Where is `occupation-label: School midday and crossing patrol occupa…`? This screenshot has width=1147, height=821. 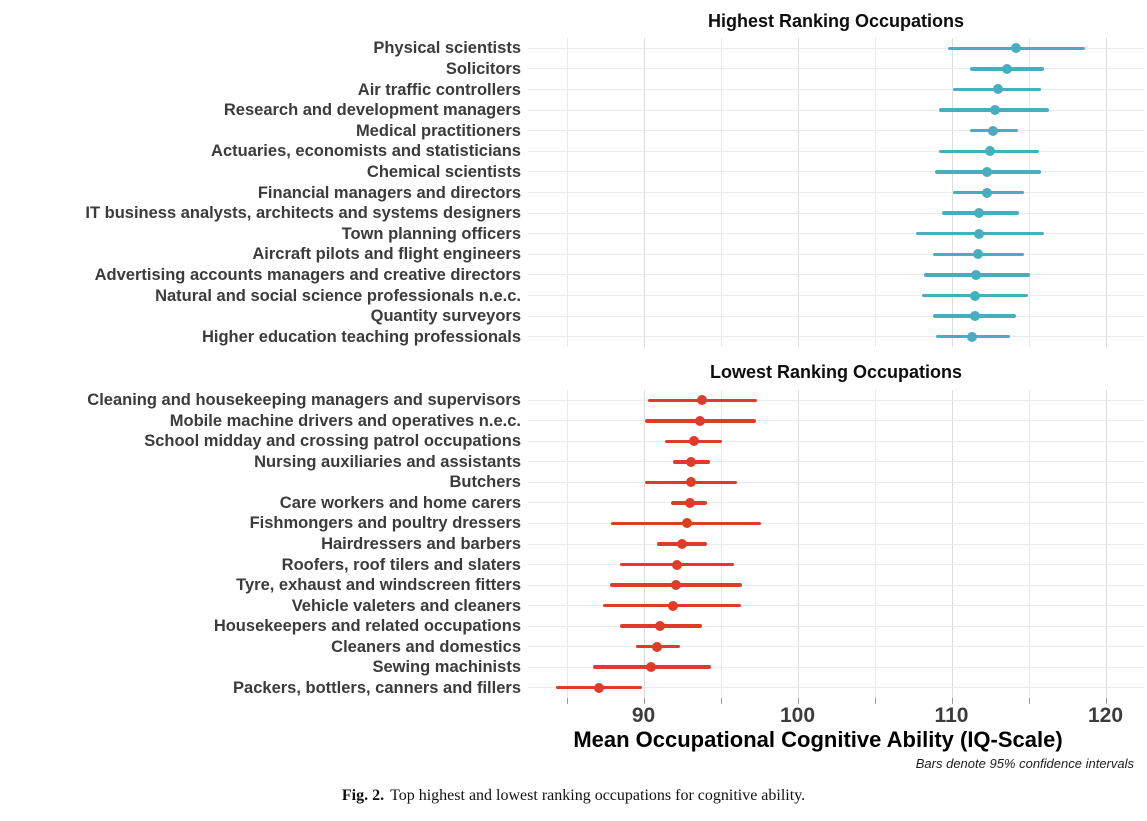
occupation-label: School midday and crossing patrol occupa… is located at coordinates (332, 441).